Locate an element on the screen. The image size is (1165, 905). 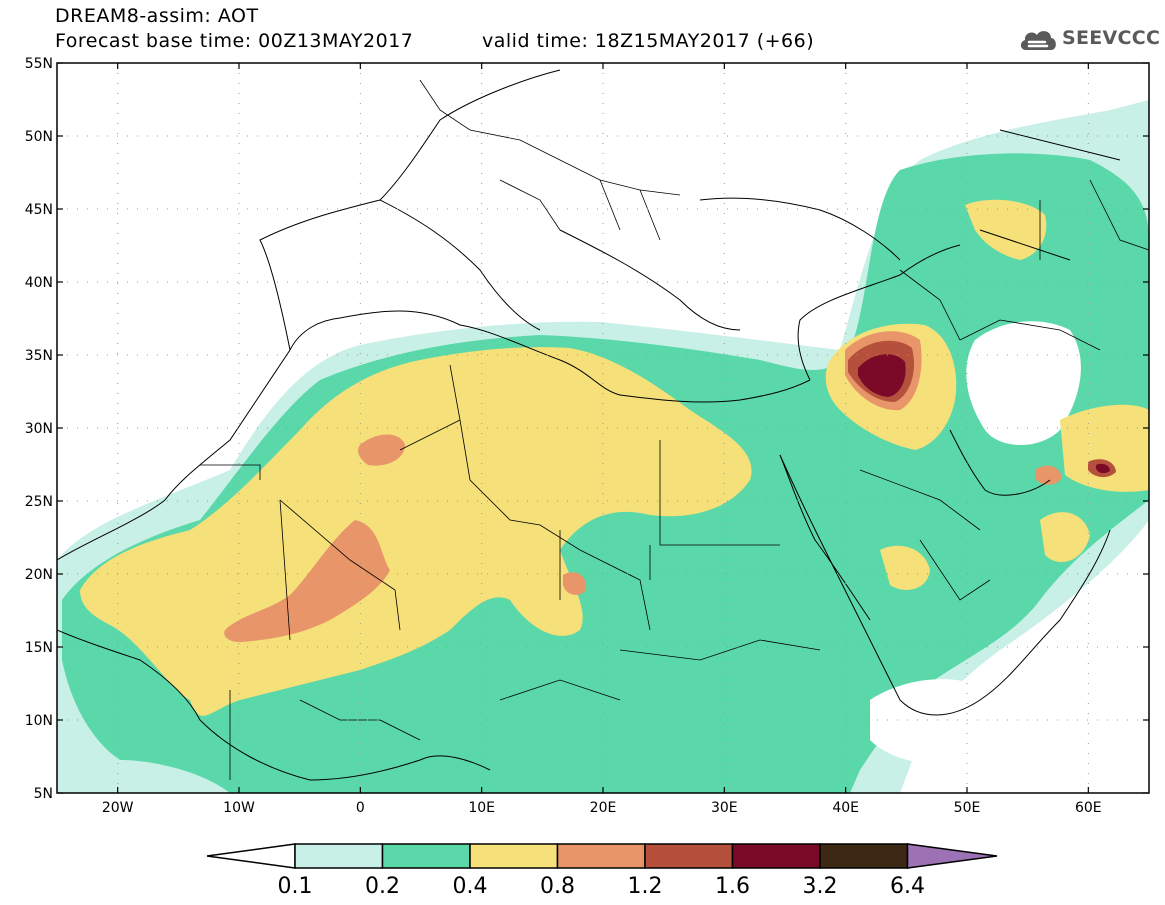
lat-label: 35N is located at coordinates (39, 356).